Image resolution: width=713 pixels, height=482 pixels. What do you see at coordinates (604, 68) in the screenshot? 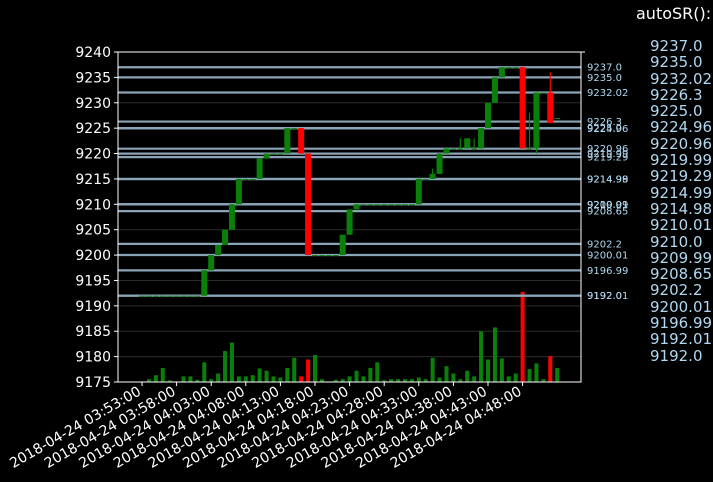
I see `level-label: 9237.0` at bounding box center [604, 68].